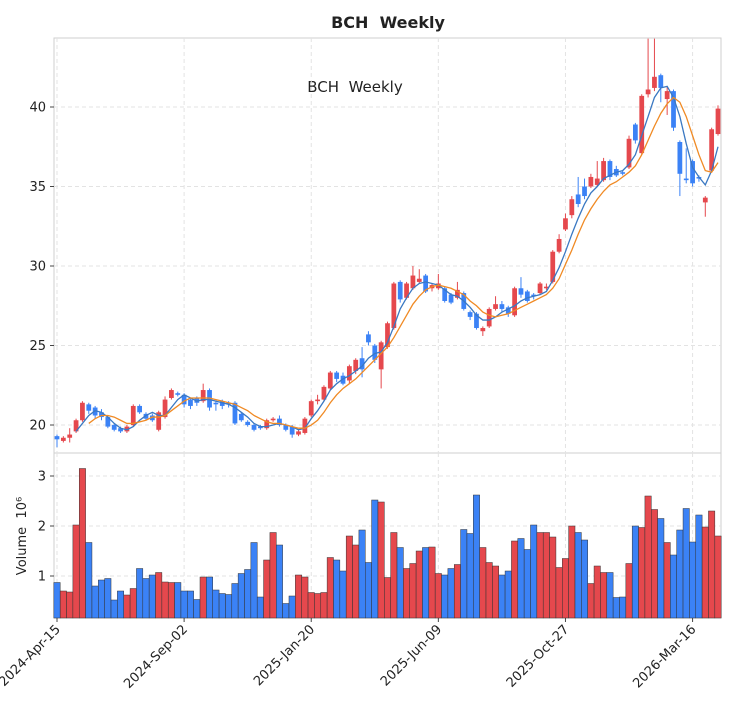 This screenshot has width=741, height=712. Describe the element at coordinates (37, 426) in the screenshot. I see `y-tick-label: 20` at that location.